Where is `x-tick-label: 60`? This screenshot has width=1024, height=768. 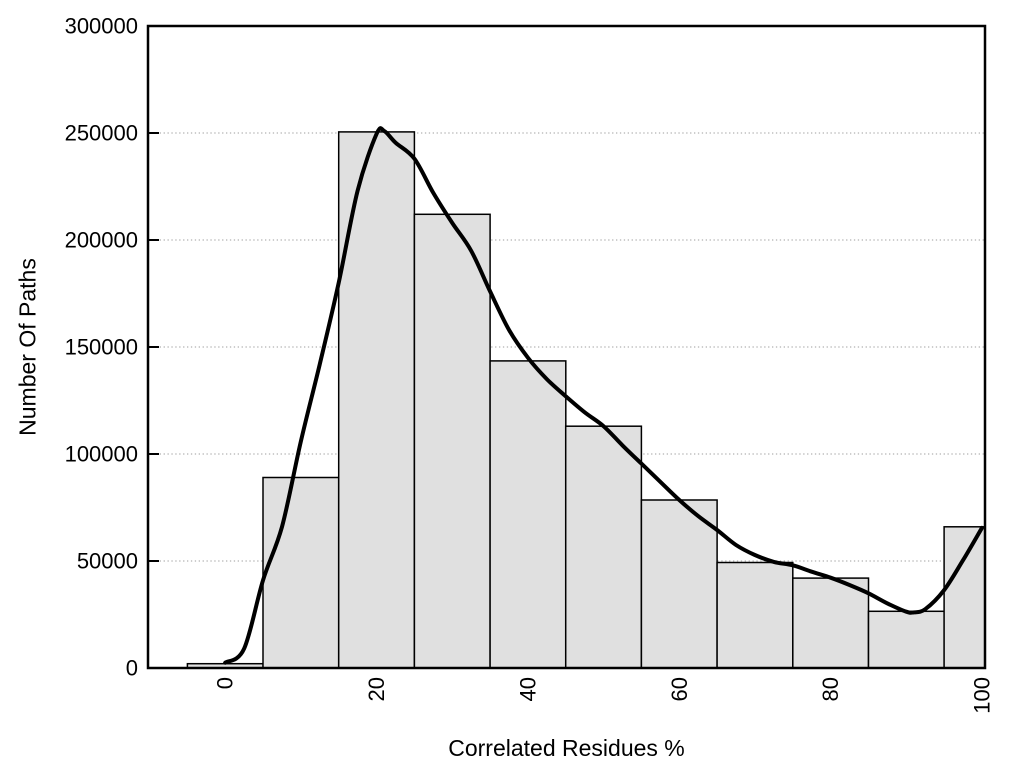 x-tick-label: 60 is located at coordinates (679, 689).